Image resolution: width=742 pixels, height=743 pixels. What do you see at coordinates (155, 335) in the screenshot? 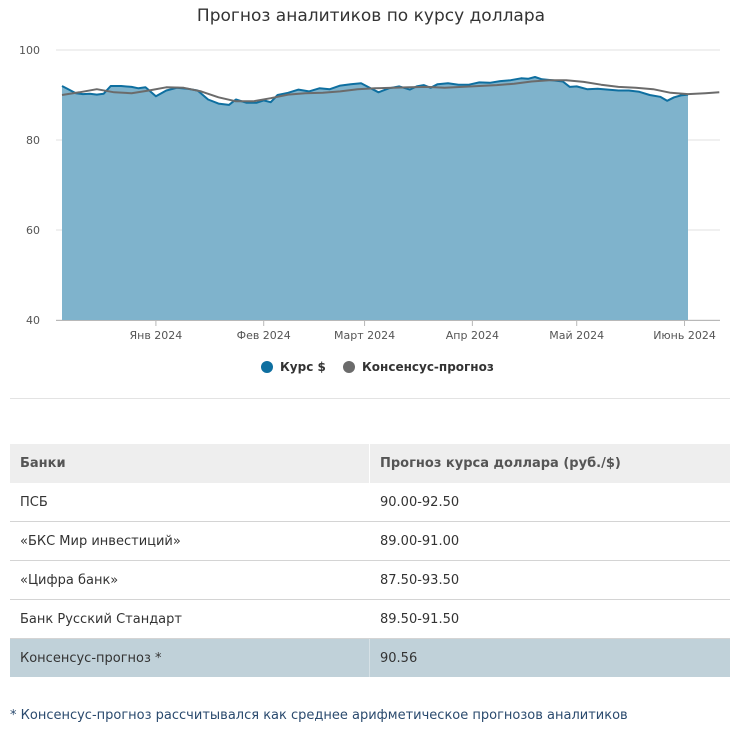
I see `x-tick-label: Янв 2024` at bounding box center [155, 335].